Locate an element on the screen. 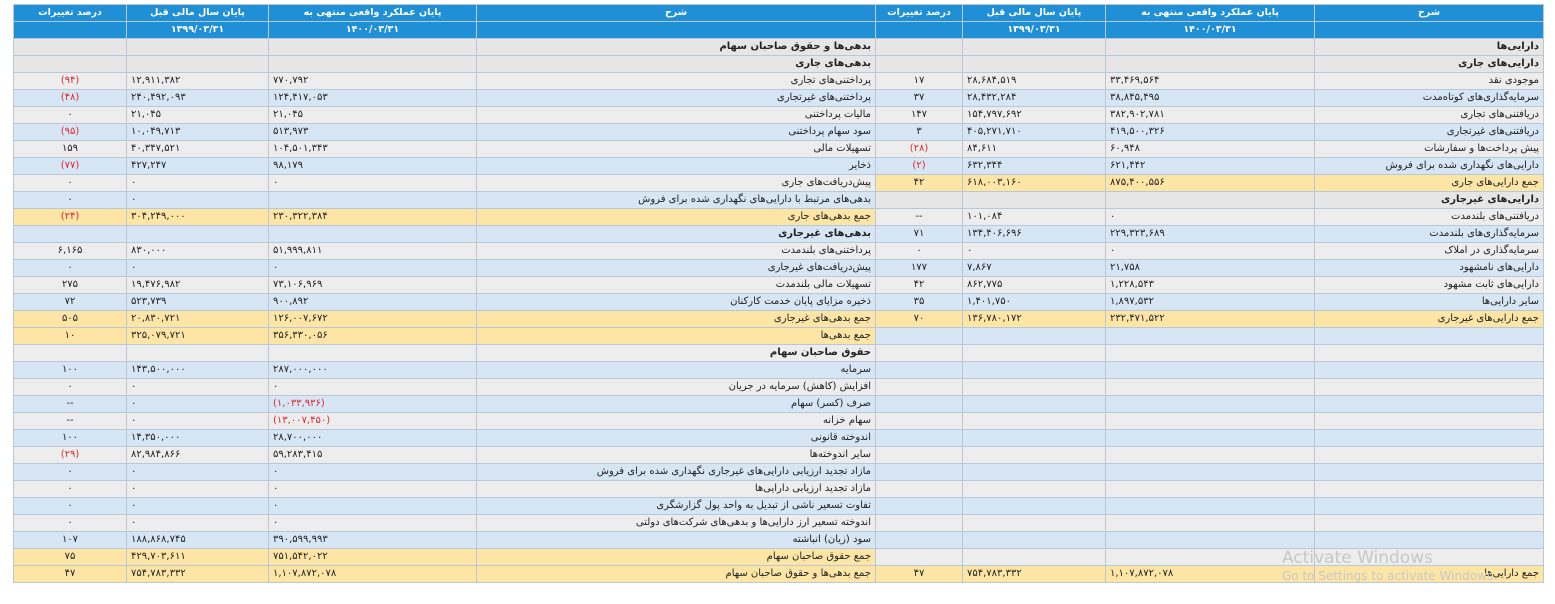  table-row: افزایش (کاهش) سرمایه در جریان ۰ ۰ ۰ is located at coordinates (778, 387).